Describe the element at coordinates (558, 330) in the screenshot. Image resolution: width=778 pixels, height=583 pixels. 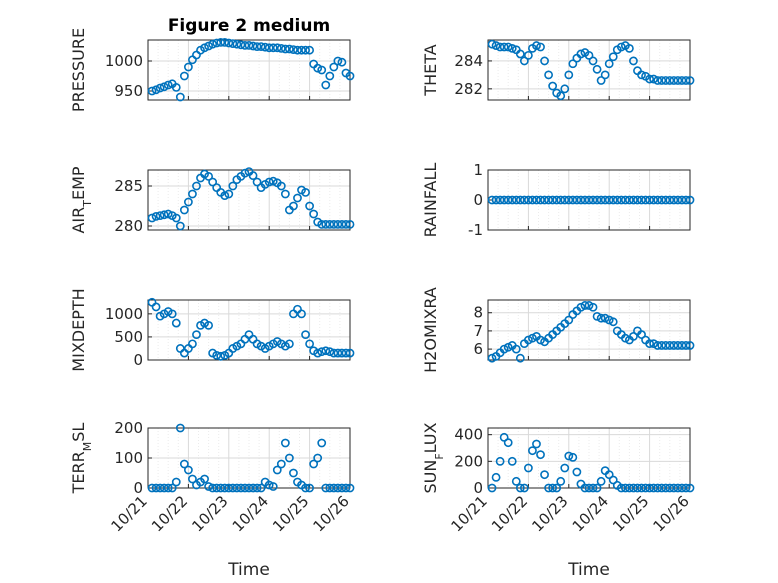
I see `panel-h2omixra: 678 H2OMIXRA` at that location.